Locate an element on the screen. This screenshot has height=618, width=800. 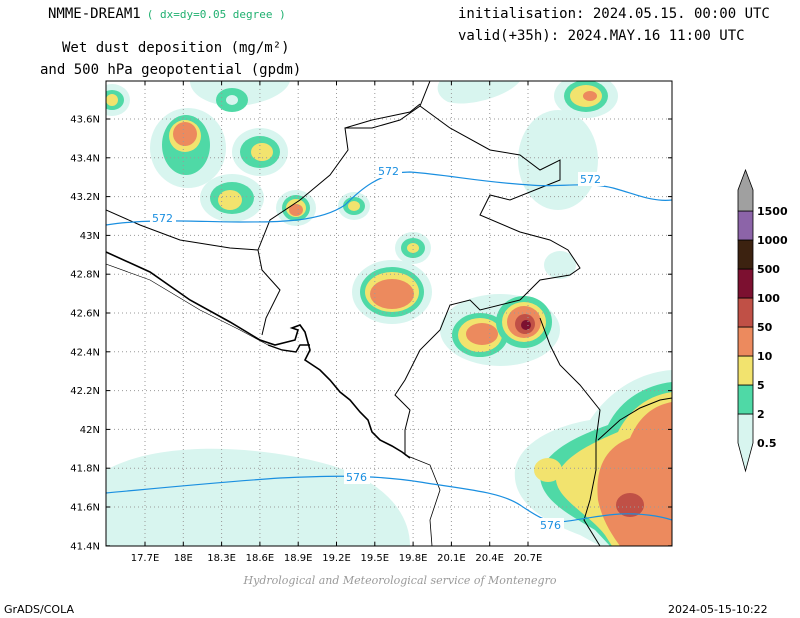
lon-tick-label: 19.5E is located at coordinates (375, 558).